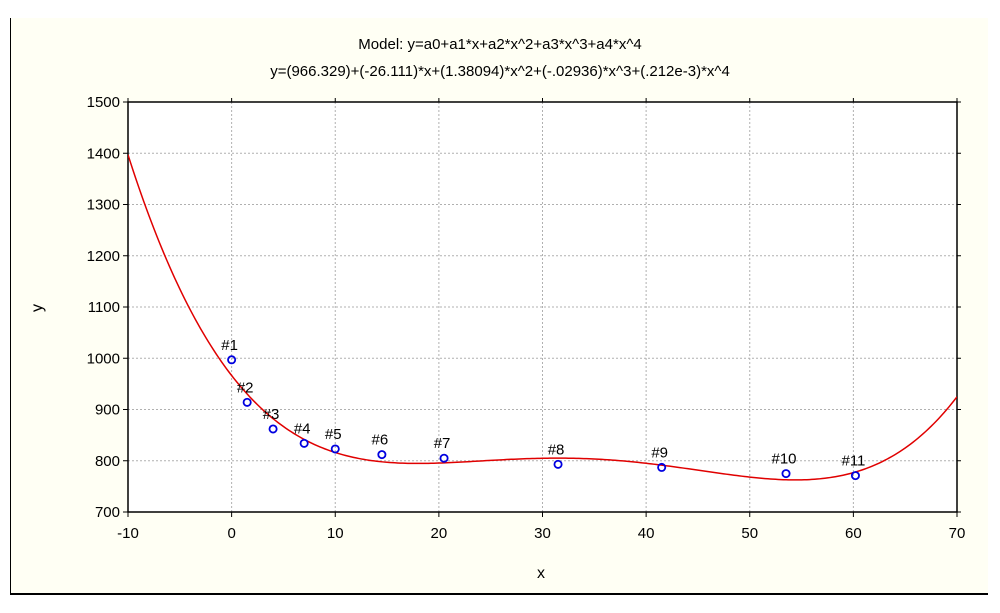  What do you see at coordinates (442, 443) in the screenshot?
I see `data-point-label: #7` at bounding box center [442, 443].